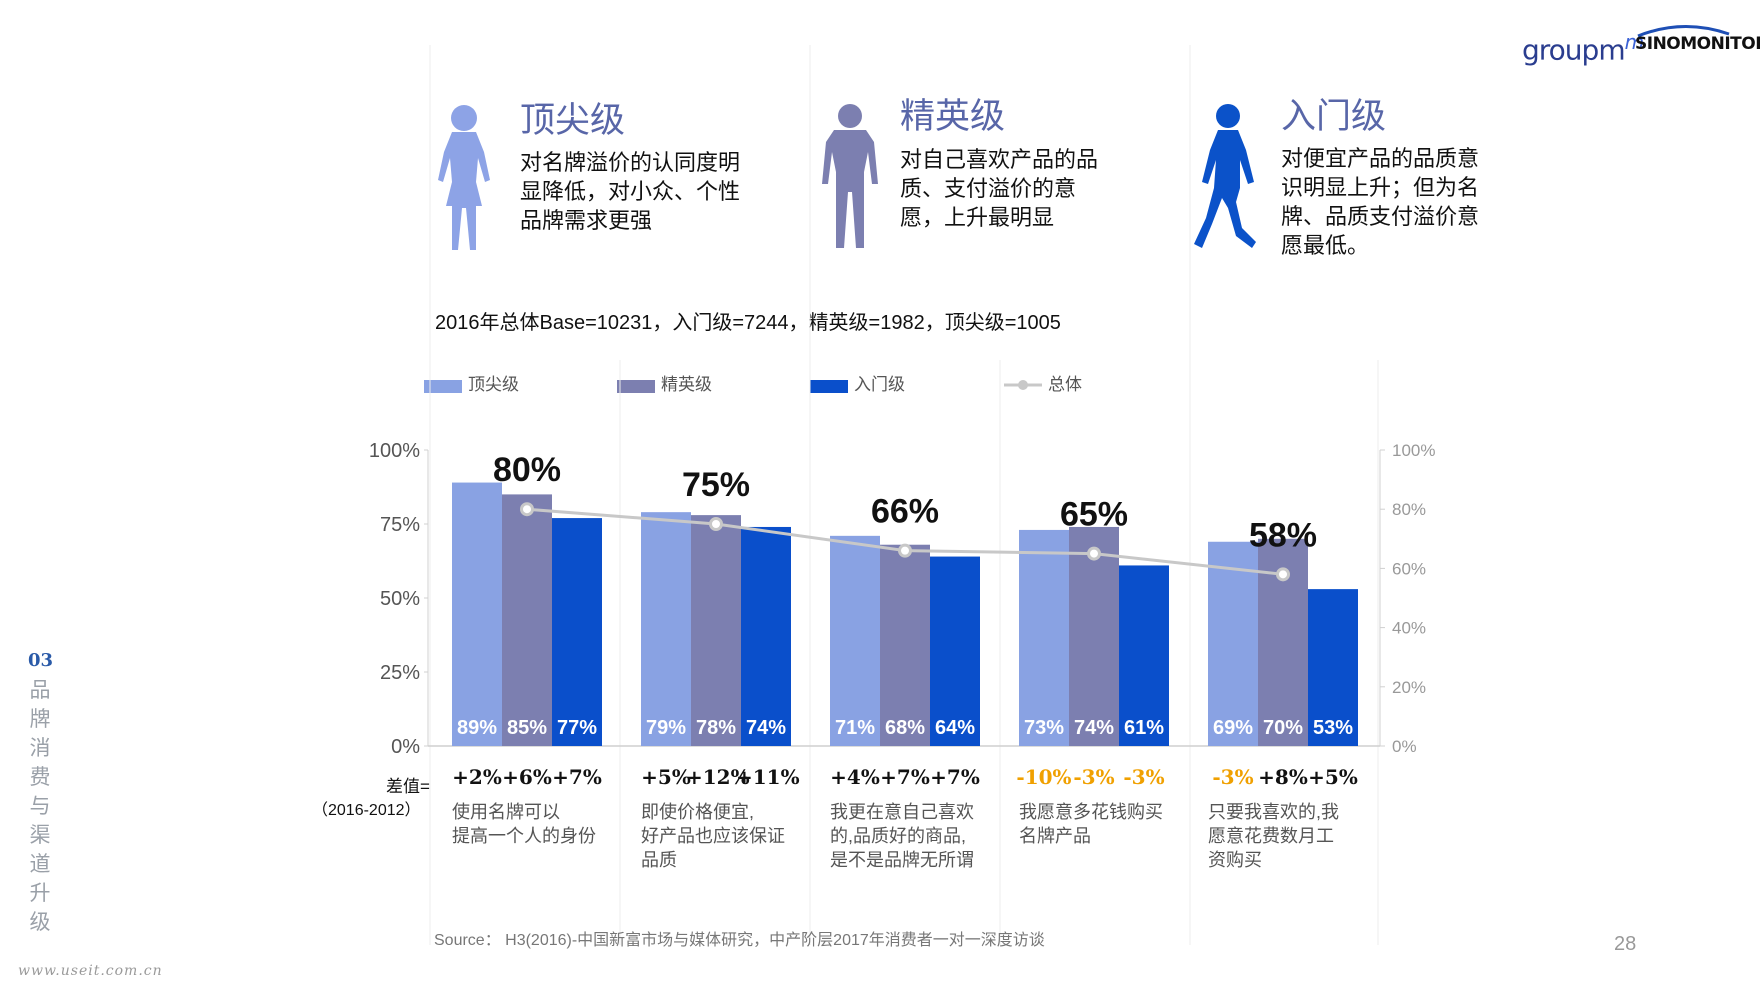 Image resolution: width=1760 pixels, height=990 pixels. Describe the element at coordinates (477, 777) in the screenshot. I see `diff-value: +2%` at that location.